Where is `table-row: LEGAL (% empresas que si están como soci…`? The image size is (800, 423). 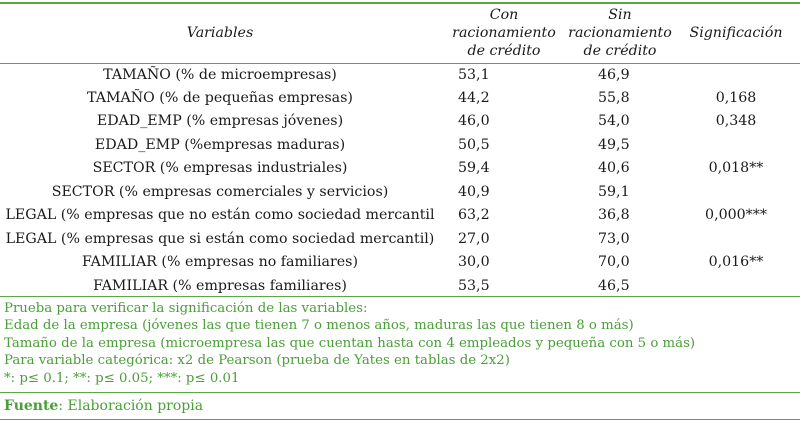
table-row: LEGAL (% empresas que si están como soci… is located at coordinates (400, 240).